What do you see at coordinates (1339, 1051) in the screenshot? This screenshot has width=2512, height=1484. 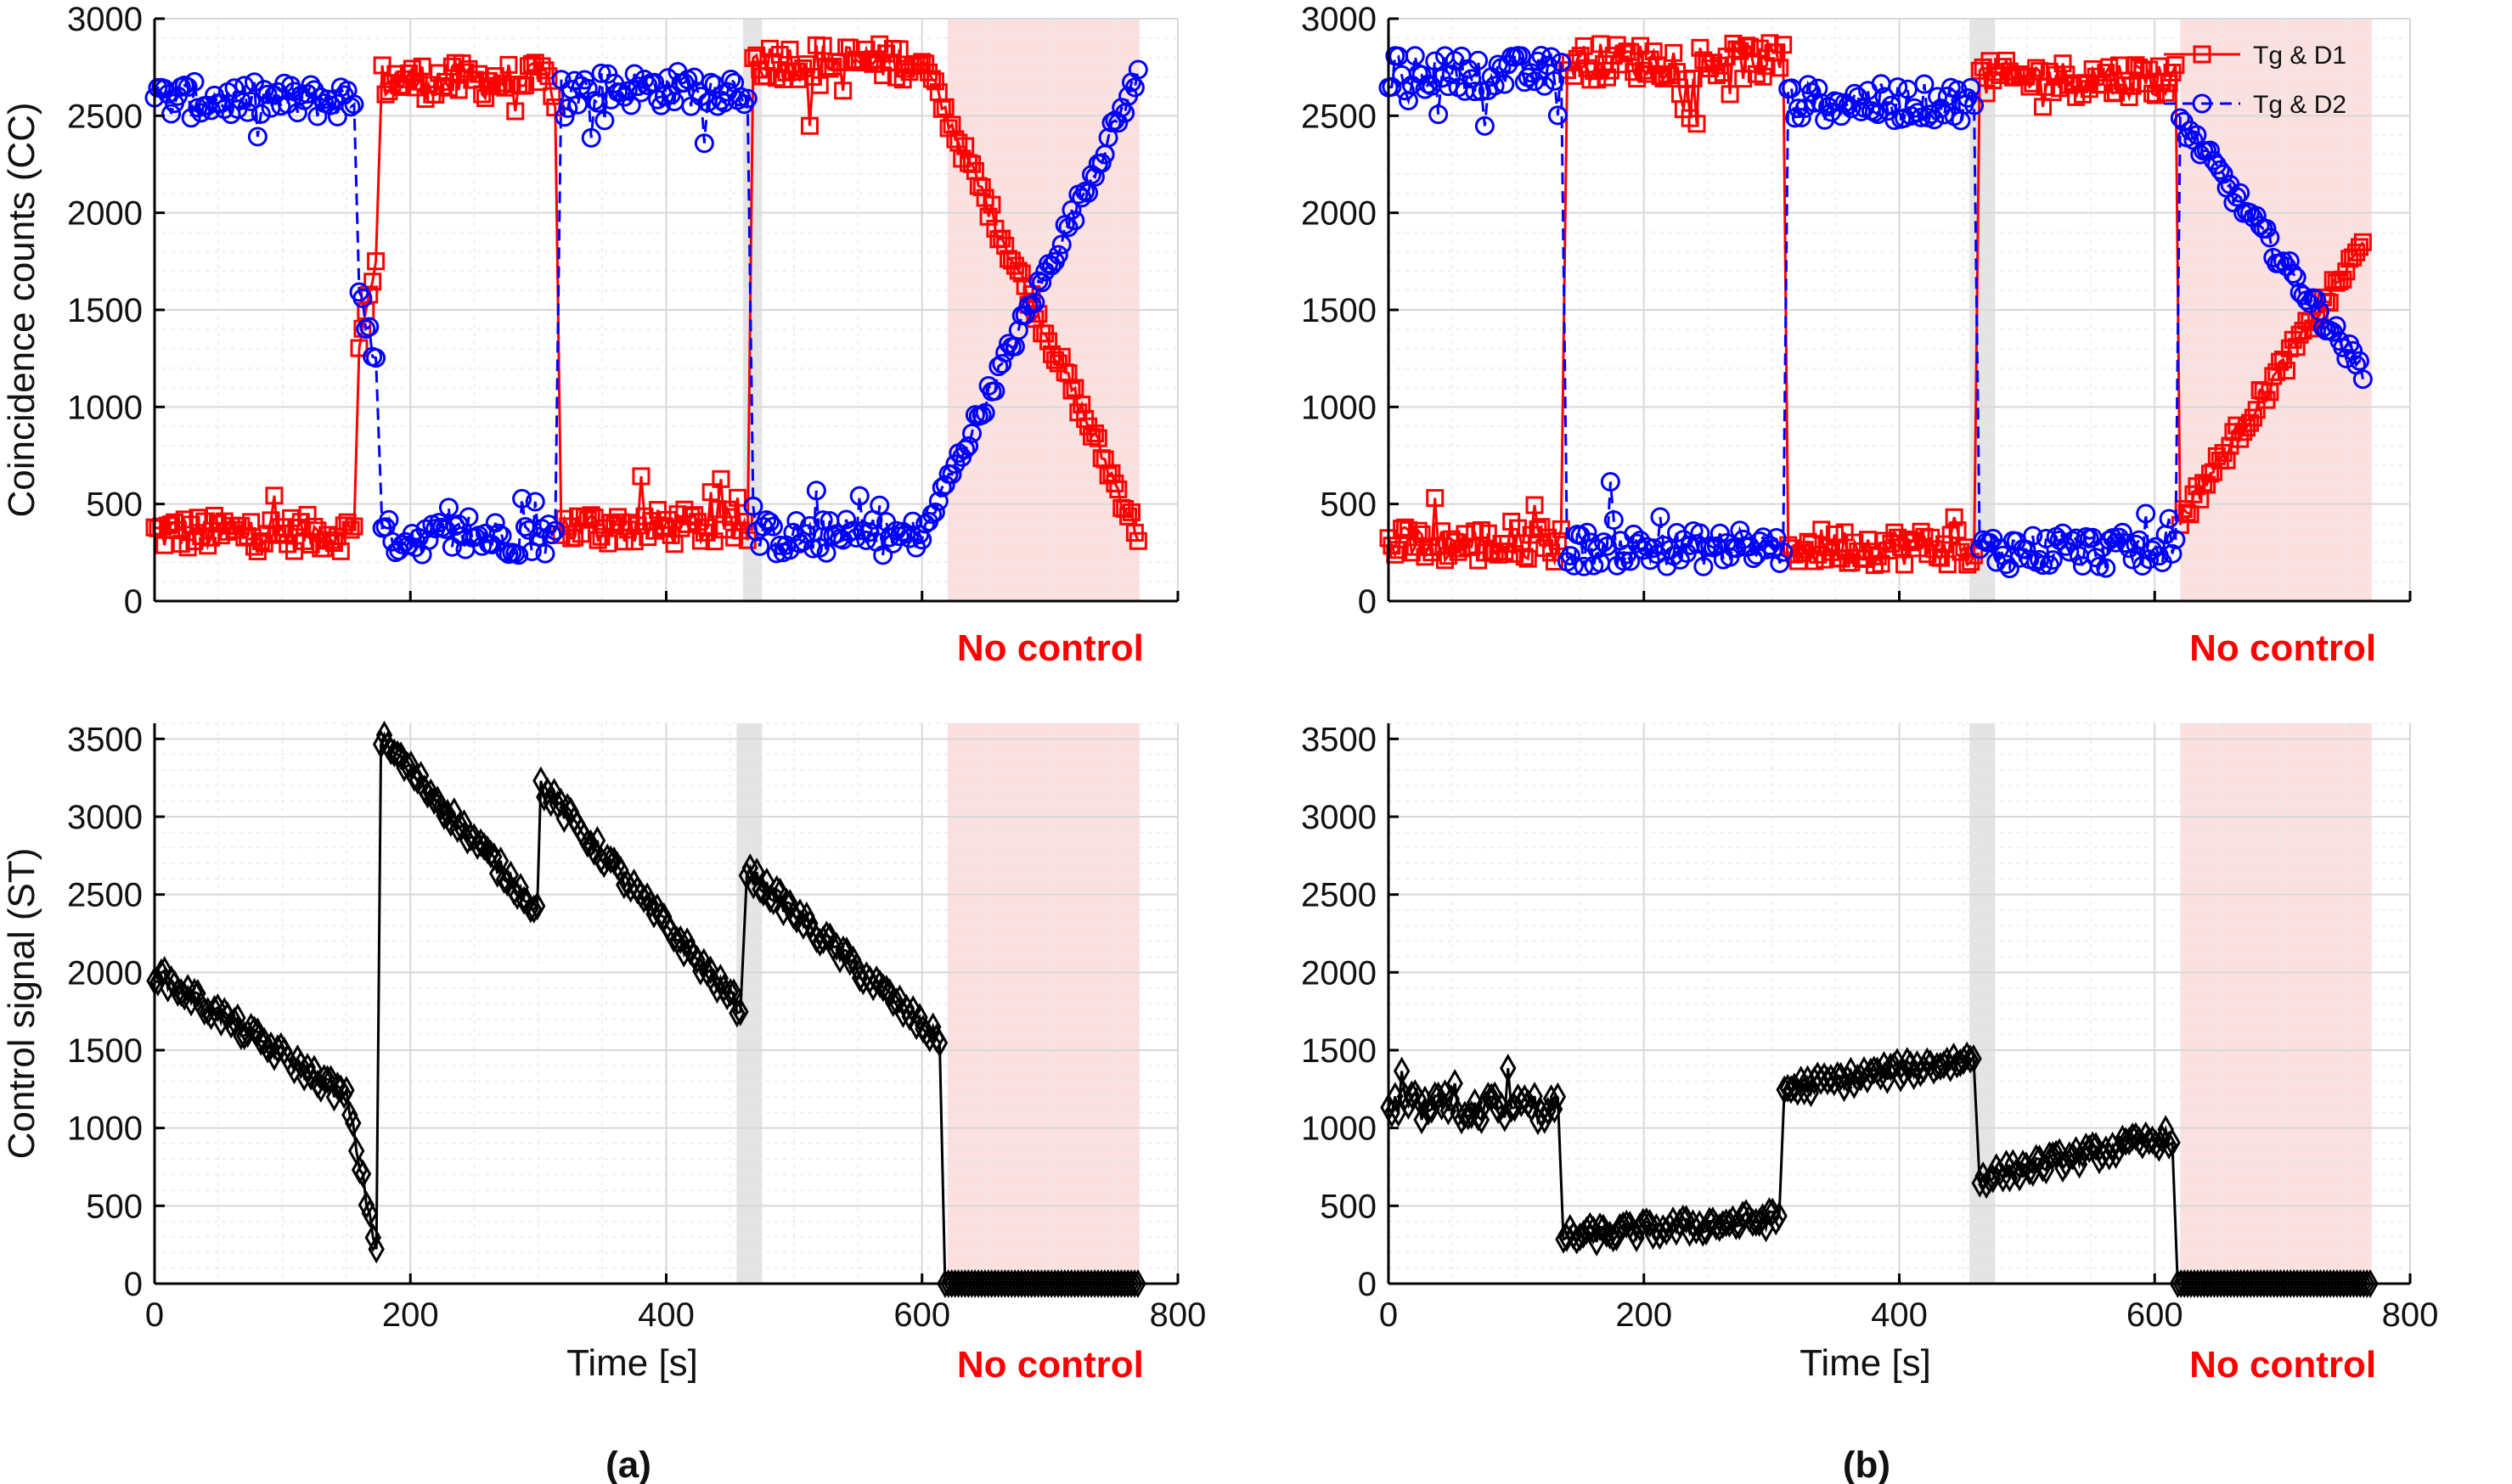 I see `y-tick-label: 1500` at bounding box center [1339, 1051].